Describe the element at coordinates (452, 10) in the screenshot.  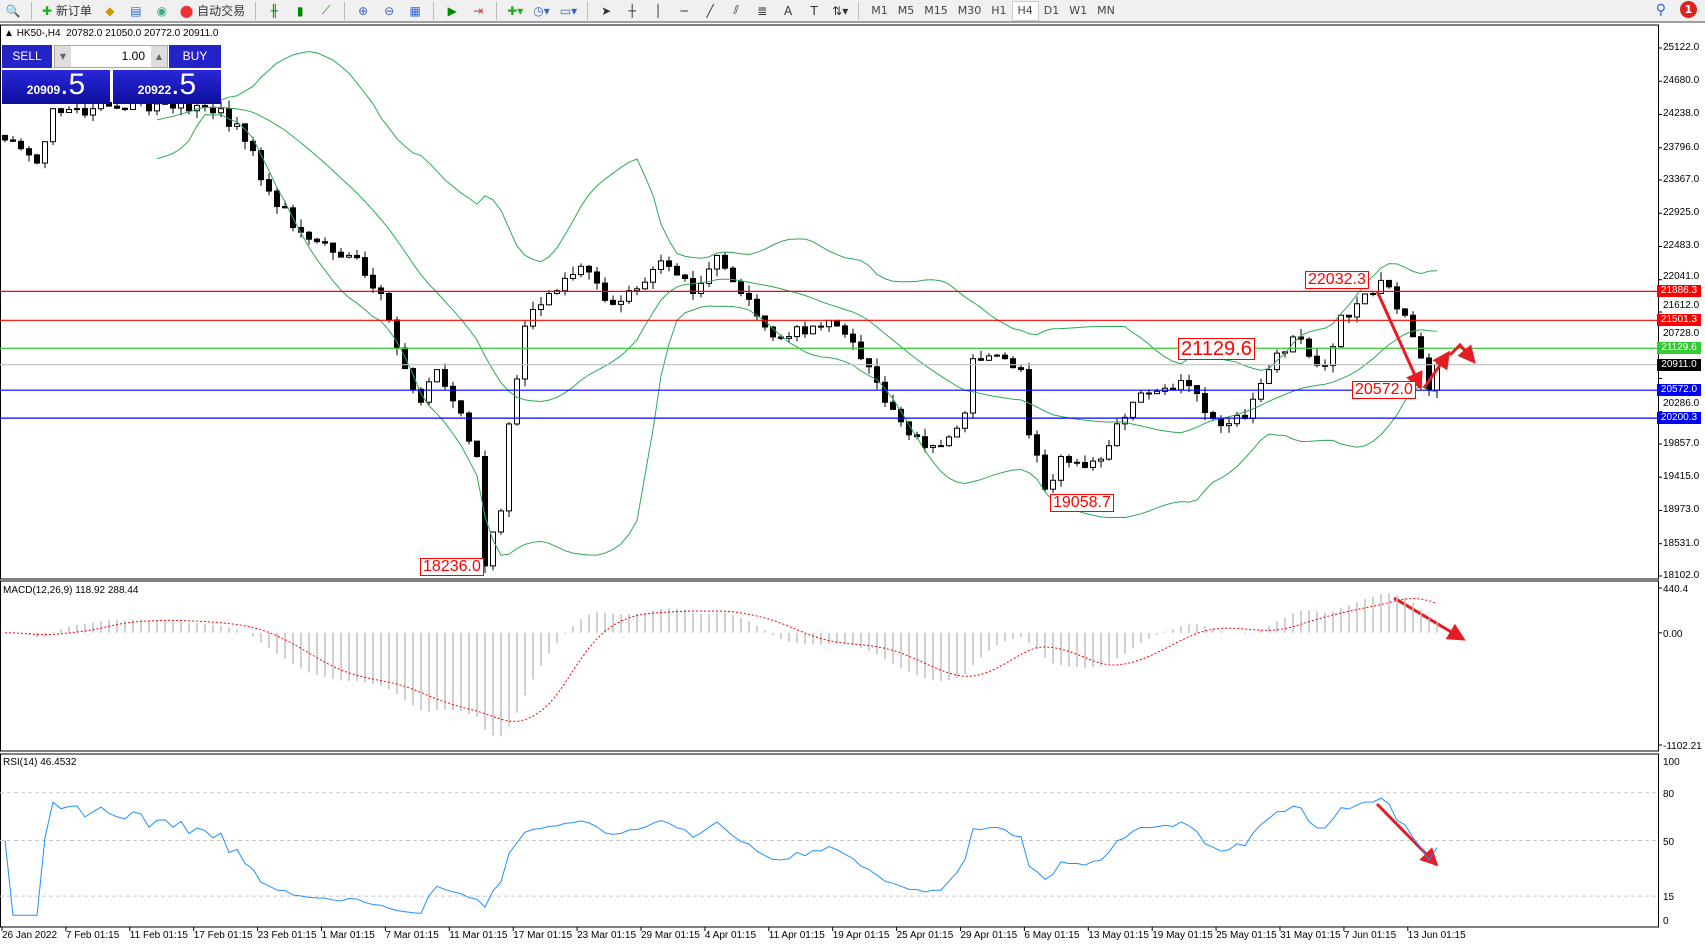
I see `auto-scroll-icon: ▶` at that location.